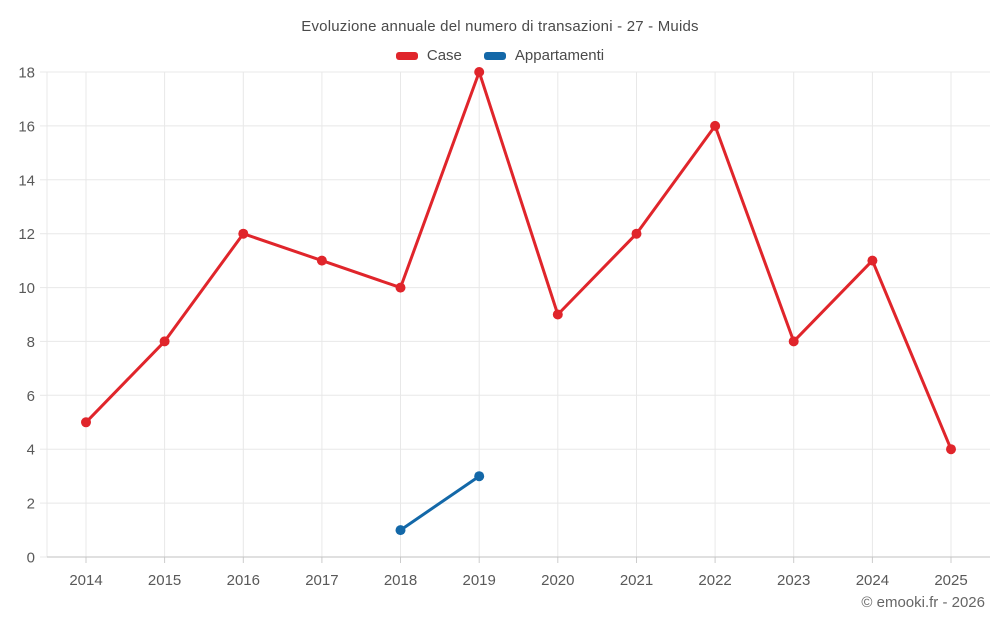 This screenshot has width=1000, height=625. Describe the element at coordinates (714, 580) in the screenshot. I see `svg-text: 2022` at that location.